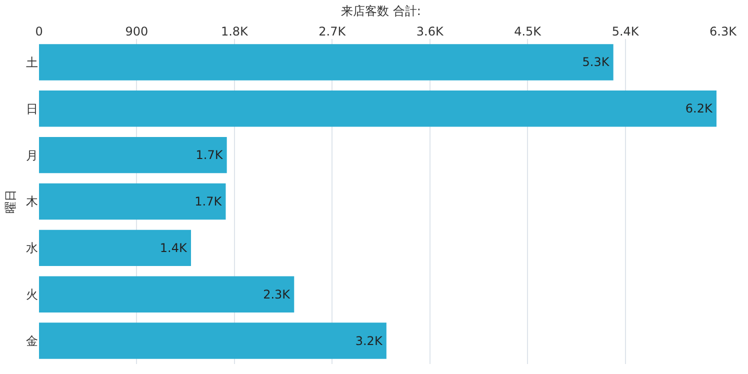  What do you see at coordinates (10, 202) in the screenshot?
I see `y-axis-title: 曜日` at bounding box center [10, 202].